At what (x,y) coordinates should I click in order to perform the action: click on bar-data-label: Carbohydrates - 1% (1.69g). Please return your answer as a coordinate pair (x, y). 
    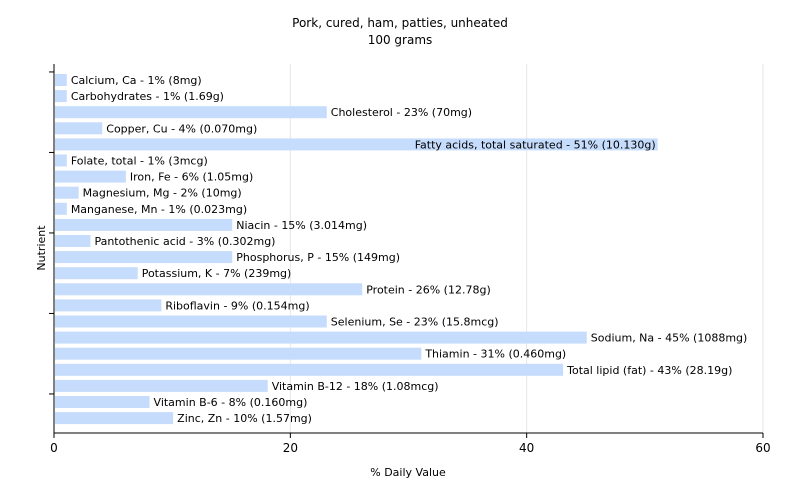
    Looking at the image, I should click on (147, 96).